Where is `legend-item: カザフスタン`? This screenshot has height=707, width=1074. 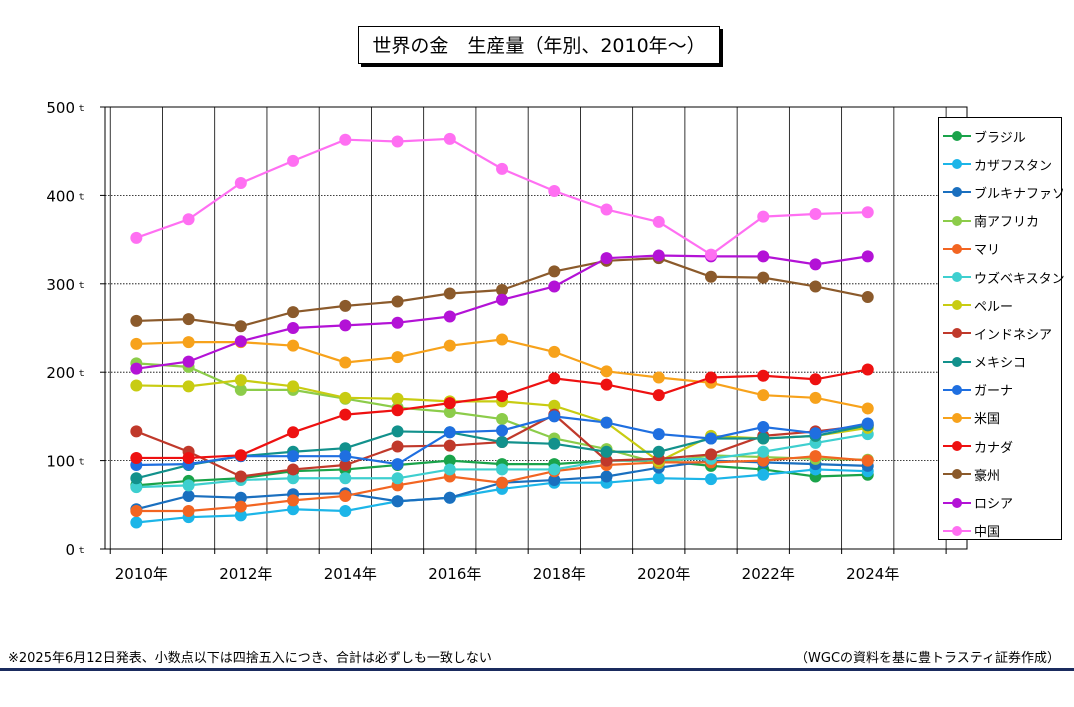
legend-item: カザフスタン is located at coordinates (1000, 164).